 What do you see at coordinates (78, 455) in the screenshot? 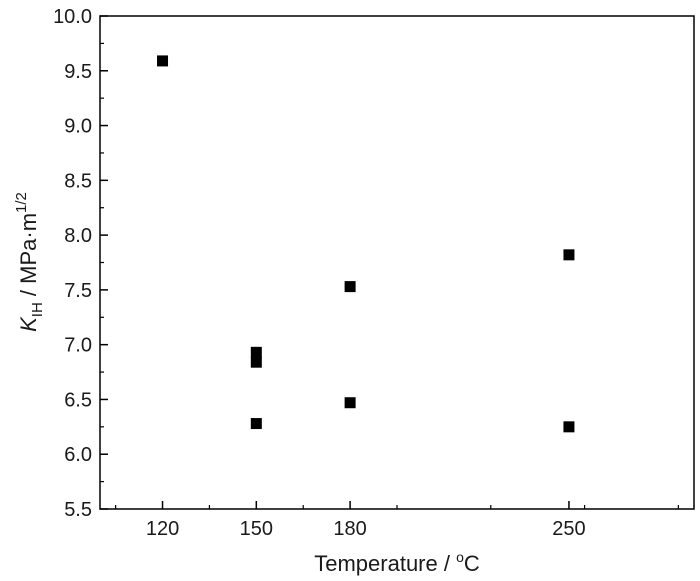
I see `y-tick-label: 6.0` at bounding box center [78, 455].